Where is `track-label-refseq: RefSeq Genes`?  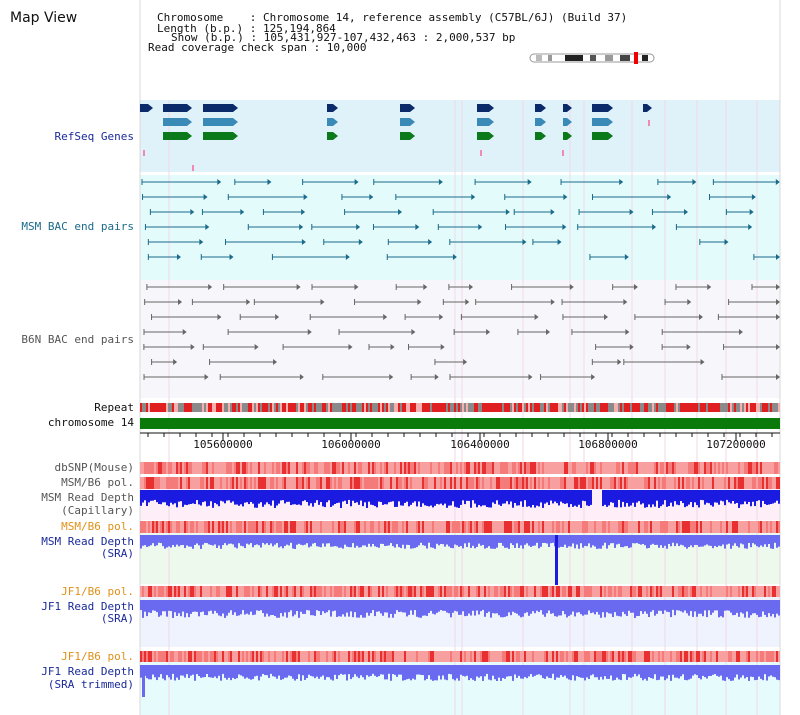
track-label-refseq: RefSeq Genes is located at coordinates (94, 136).